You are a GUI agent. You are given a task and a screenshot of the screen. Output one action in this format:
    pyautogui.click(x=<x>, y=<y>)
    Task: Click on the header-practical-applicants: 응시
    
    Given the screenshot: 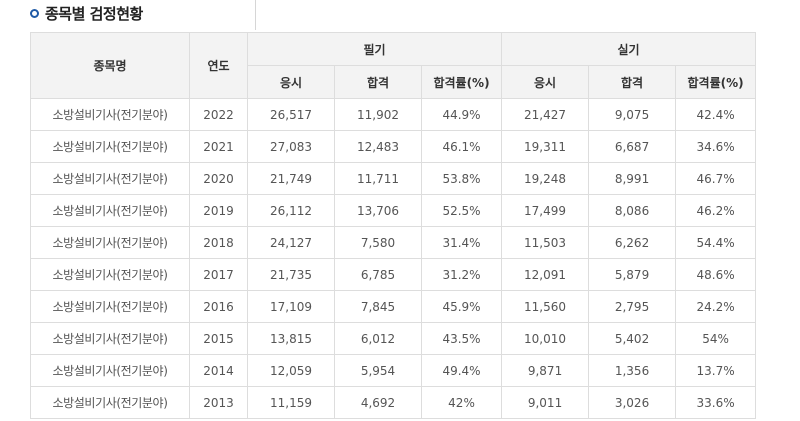 What is the action you would take?
    pyautogui.click(x=545, y=82)
    